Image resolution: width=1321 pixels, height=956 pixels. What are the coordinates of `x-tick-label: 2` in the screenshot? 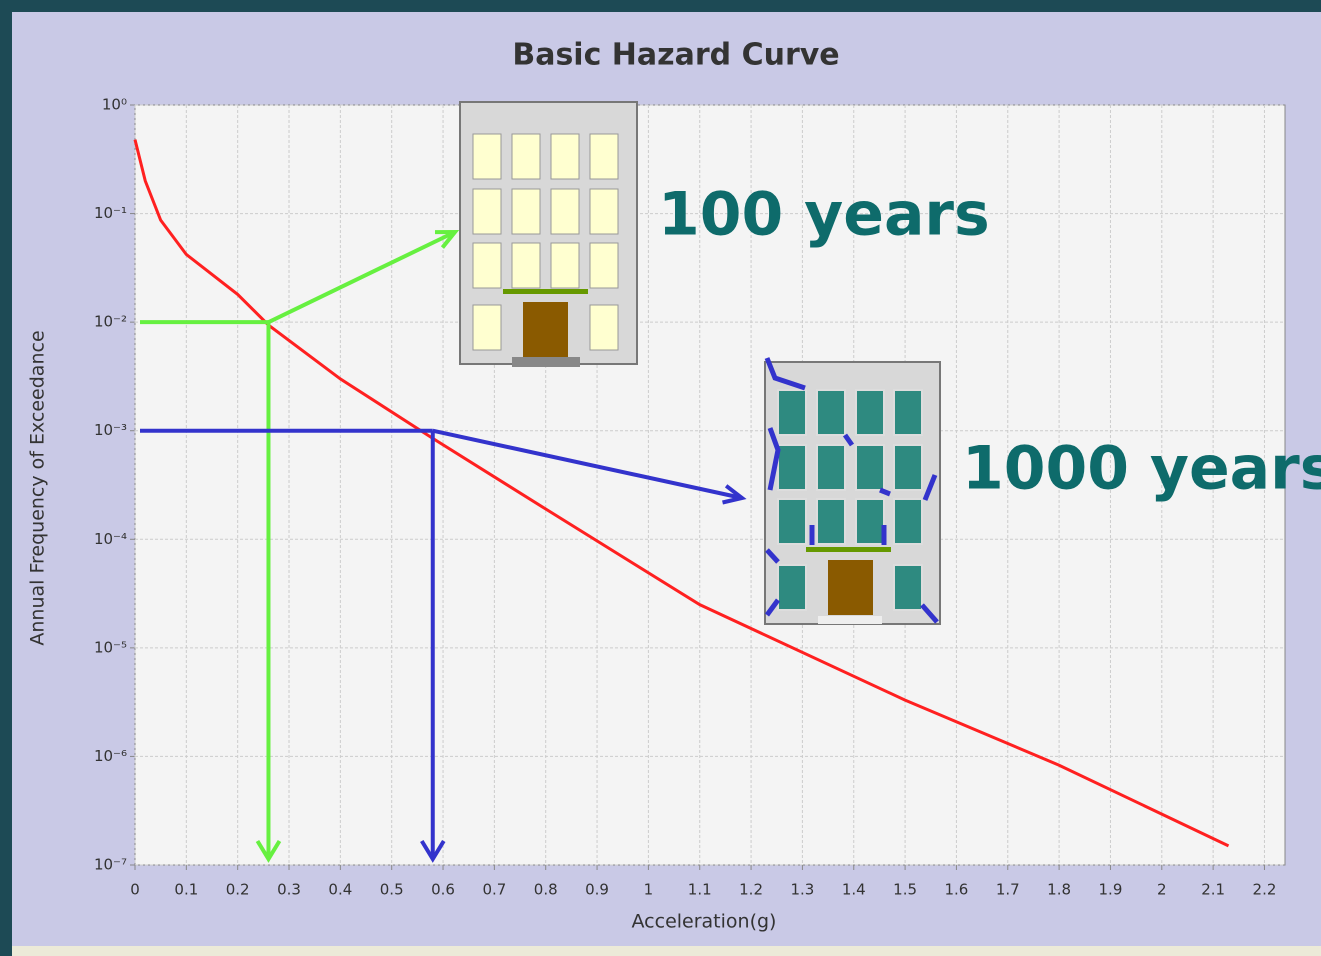 It's located at (1162, 890).